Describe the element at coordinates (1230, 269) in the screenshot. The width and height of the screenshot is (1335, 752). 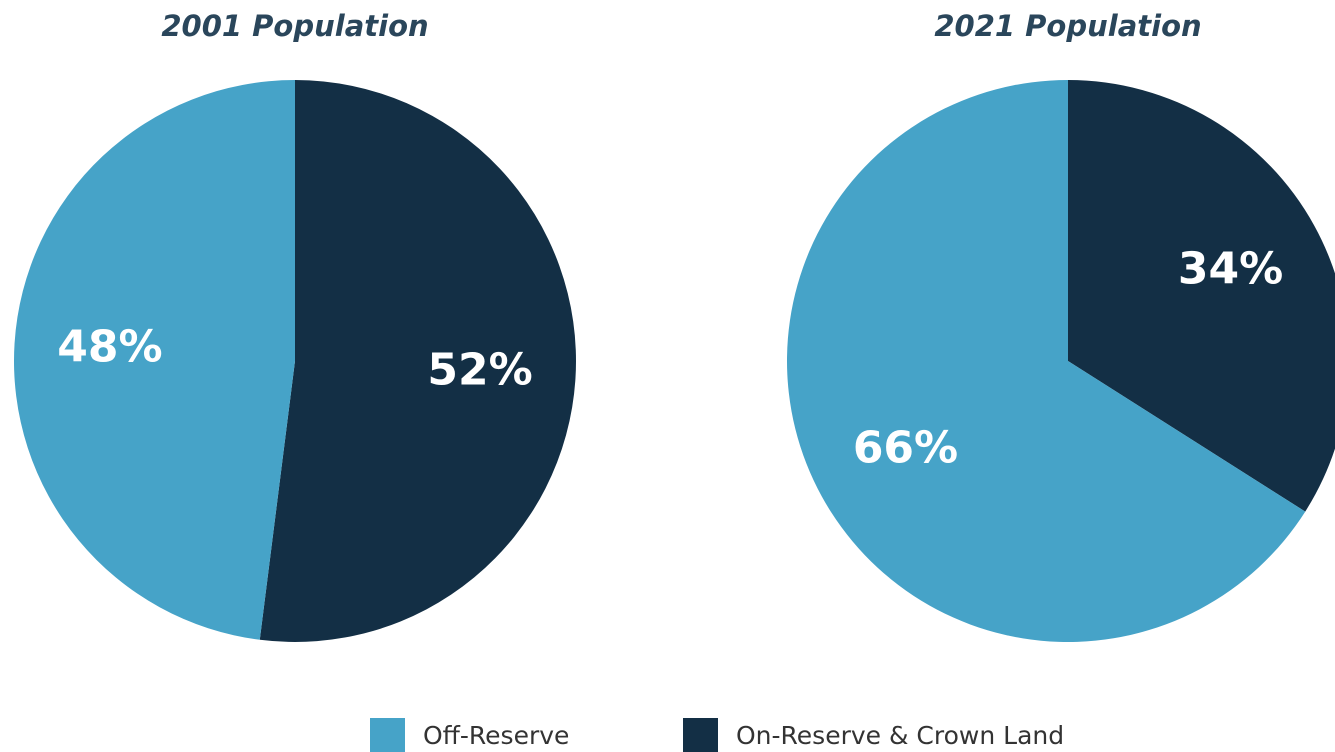
I see `value-label: 34%` at that location.